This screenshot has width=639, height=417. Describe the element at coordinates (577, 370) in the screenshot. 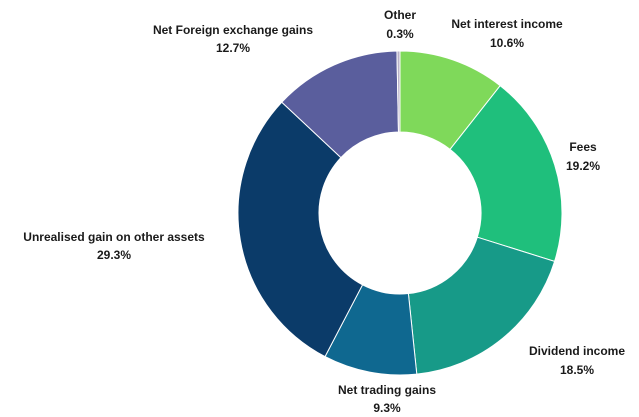

I see `slice-value-label: 18.5%` at that location.